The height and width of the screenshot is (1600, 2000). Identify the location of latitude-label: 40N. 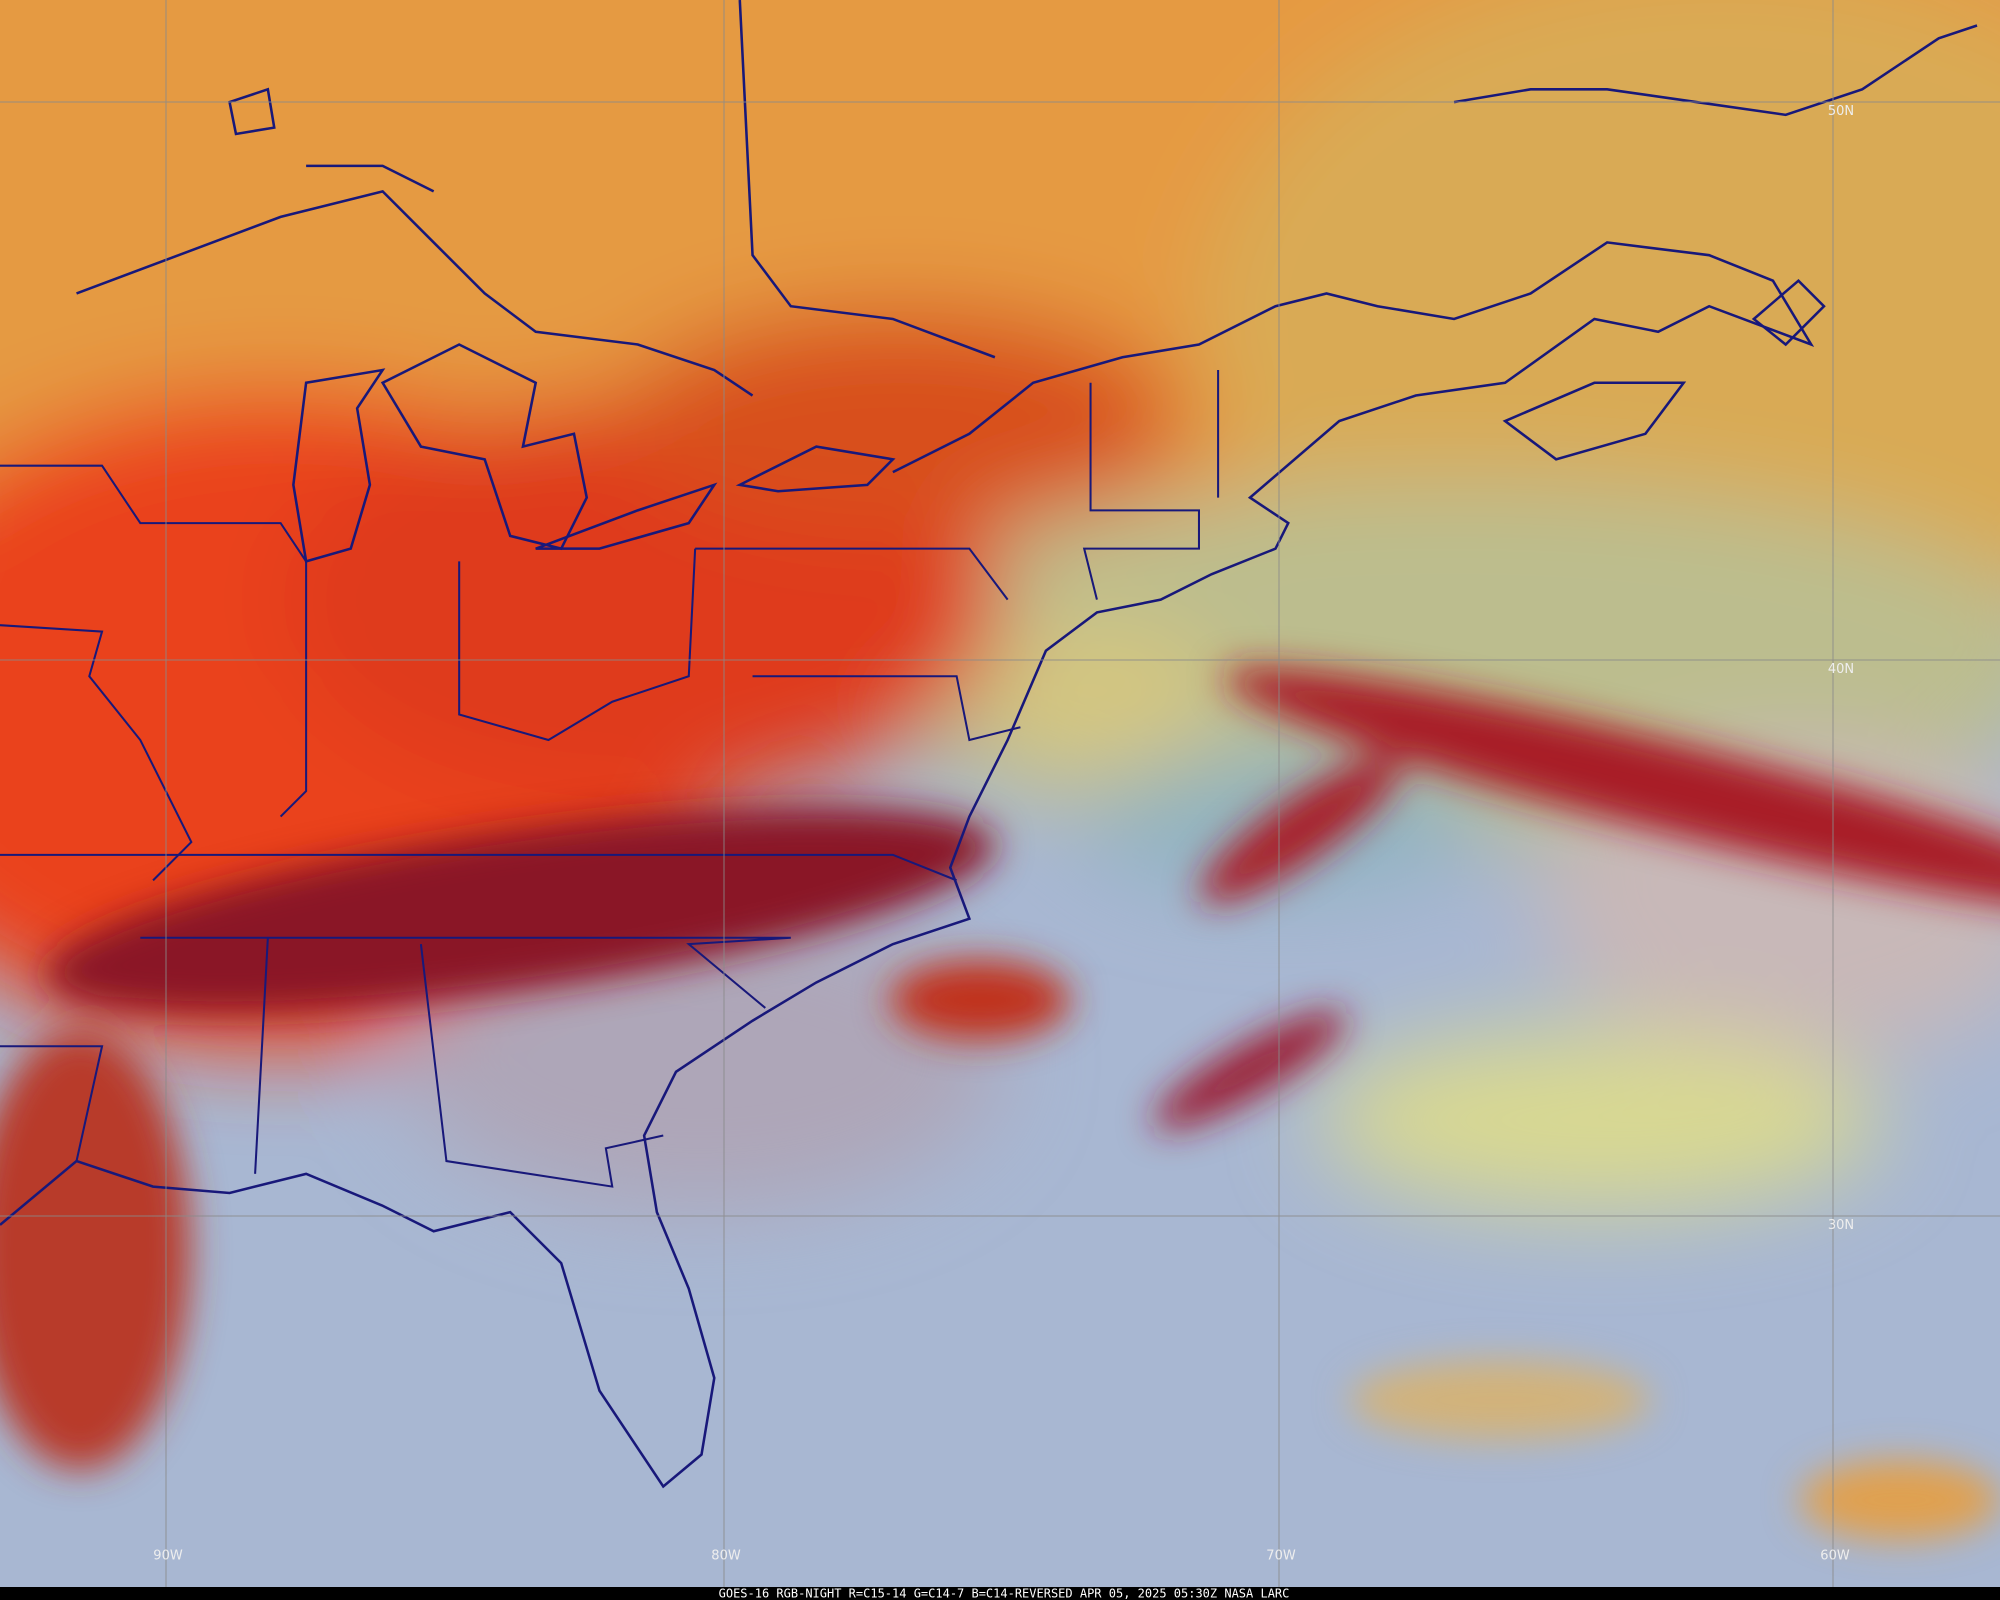
(1841, 669).